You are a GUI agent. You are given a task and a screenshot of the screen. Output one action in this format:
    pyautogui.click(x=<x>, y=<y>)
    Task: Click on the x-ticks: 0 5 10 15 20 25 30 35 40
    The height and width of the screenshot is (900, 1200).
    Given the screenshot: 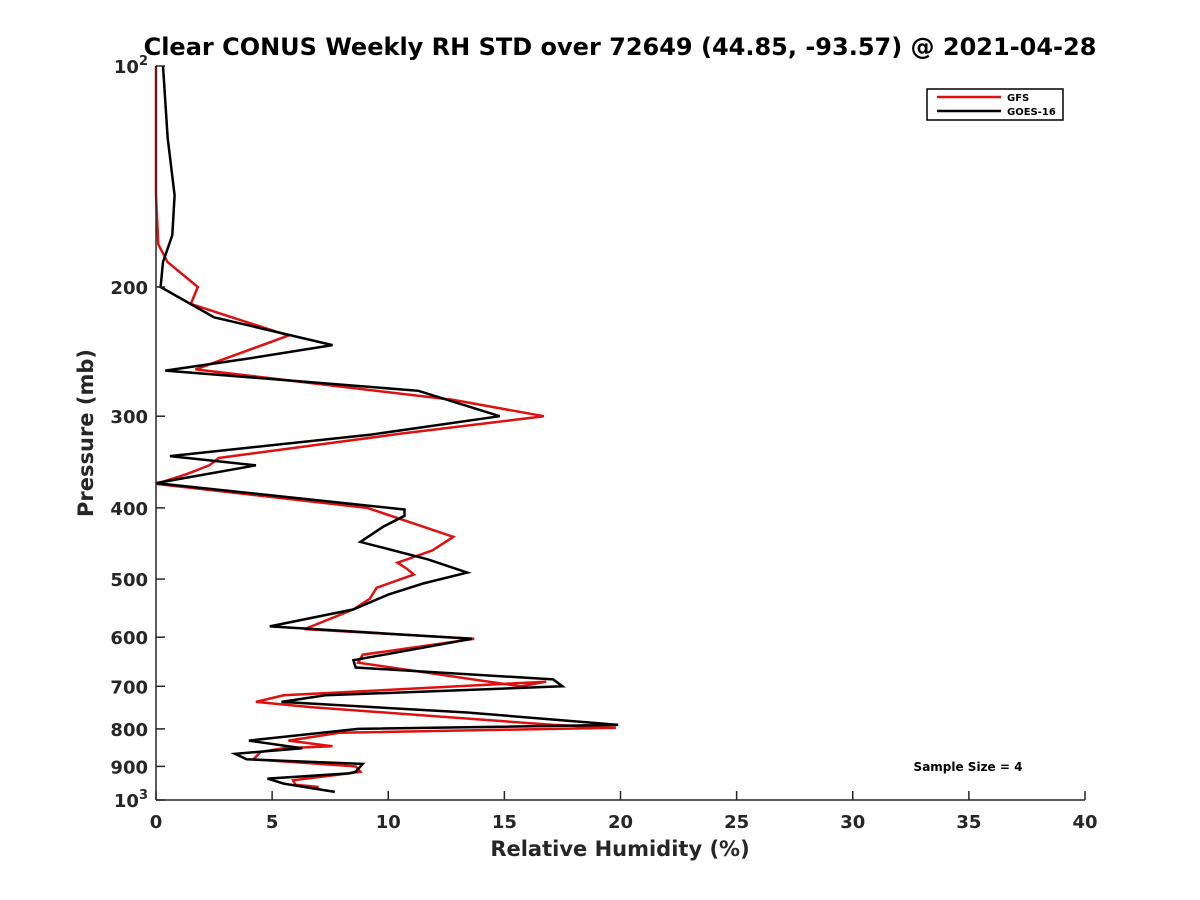 What is the action you would take?
    pyautogui.click(x=624, y=812)
    